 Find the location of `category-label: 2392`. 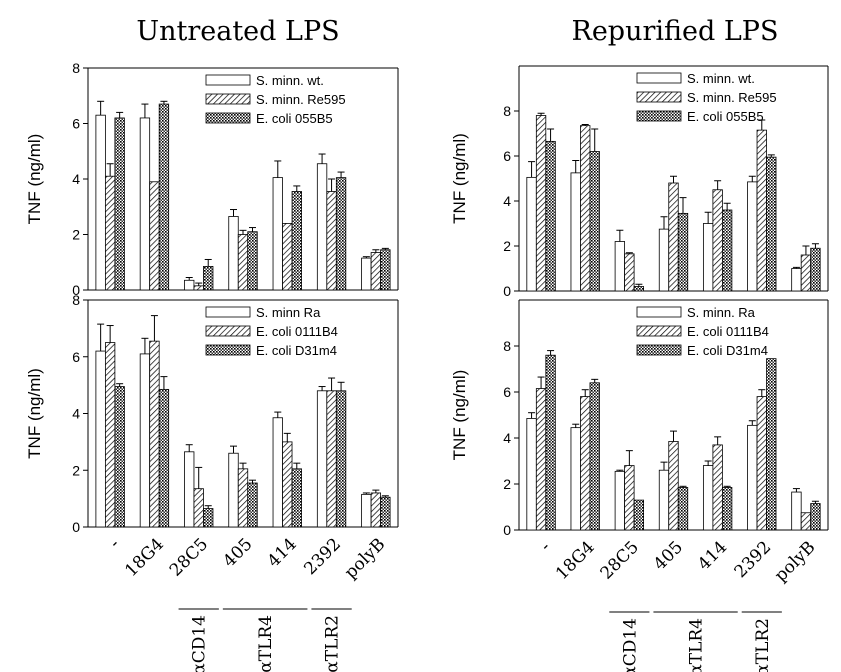

category-label: 2392 is located at coordinates (753, 559).